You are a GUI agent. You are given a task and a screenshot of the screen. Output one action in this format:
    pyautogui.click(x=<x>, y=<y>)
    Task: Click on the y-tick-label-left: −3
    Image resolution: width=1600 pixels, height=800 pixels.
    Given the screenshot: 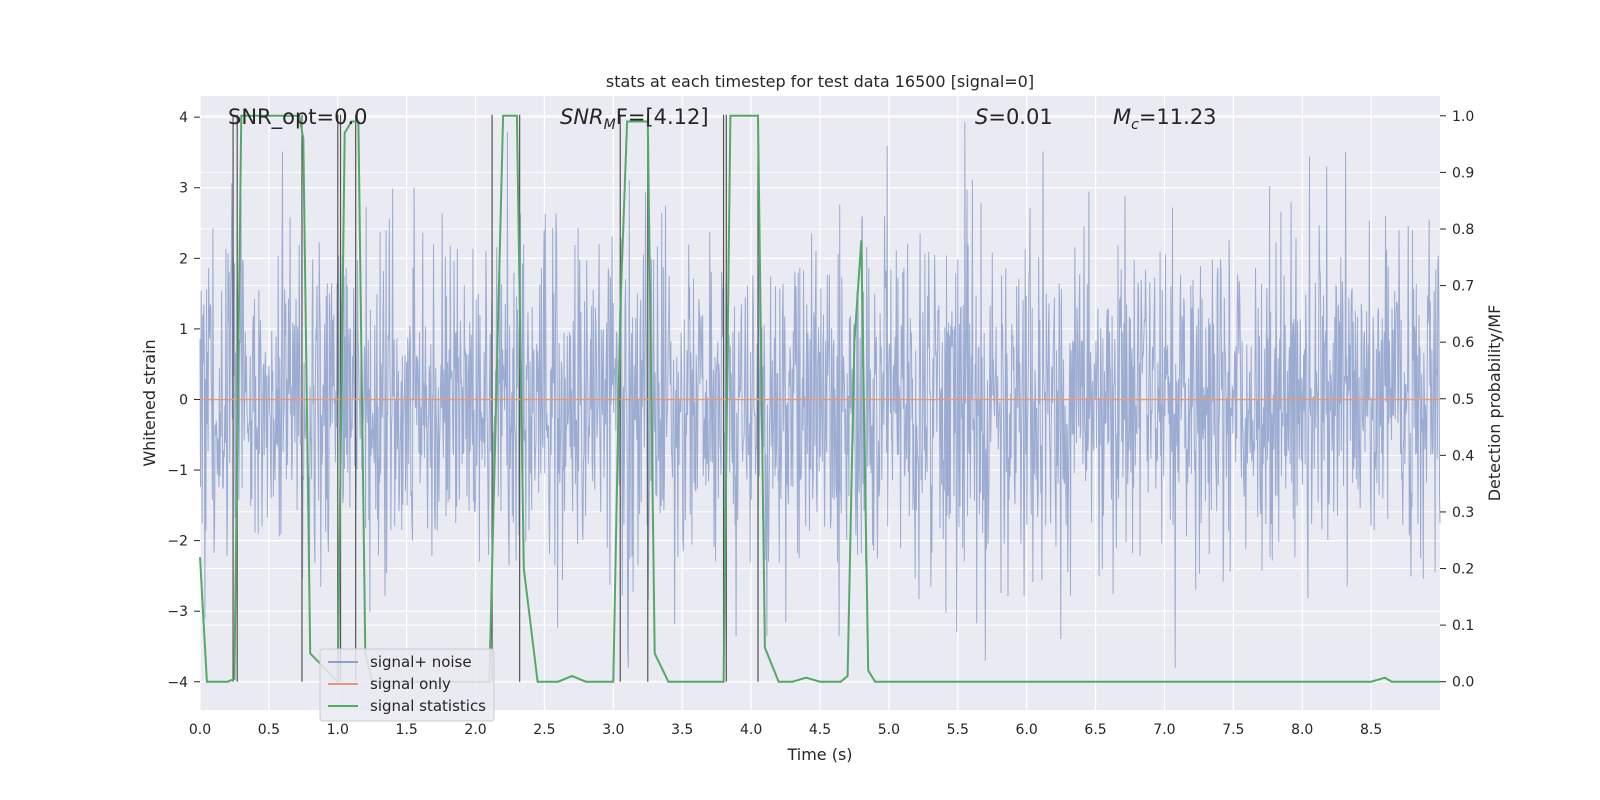 What is the action you would take?
    pyautogui.click(x=177, y=612)
    